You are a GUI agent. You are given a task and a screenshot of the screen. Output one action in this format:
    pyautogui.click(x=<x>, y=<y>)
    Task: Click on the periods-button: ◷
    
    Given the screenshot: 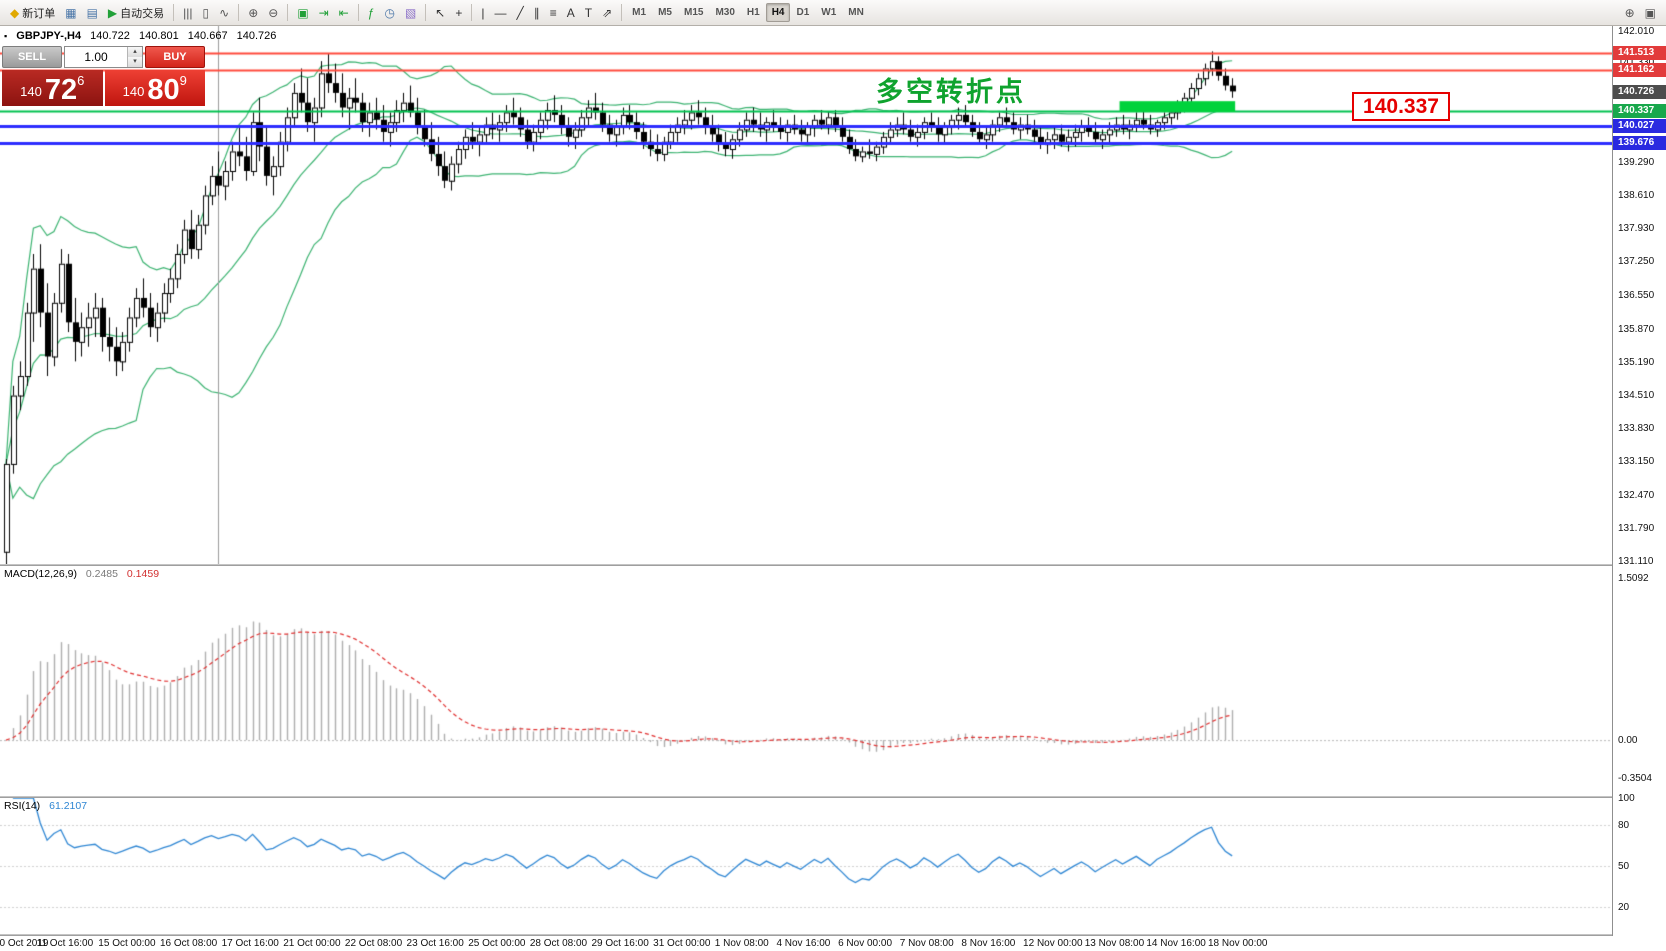 What is the action you would take?
    pyautogui.click(x=389, y=13)
    